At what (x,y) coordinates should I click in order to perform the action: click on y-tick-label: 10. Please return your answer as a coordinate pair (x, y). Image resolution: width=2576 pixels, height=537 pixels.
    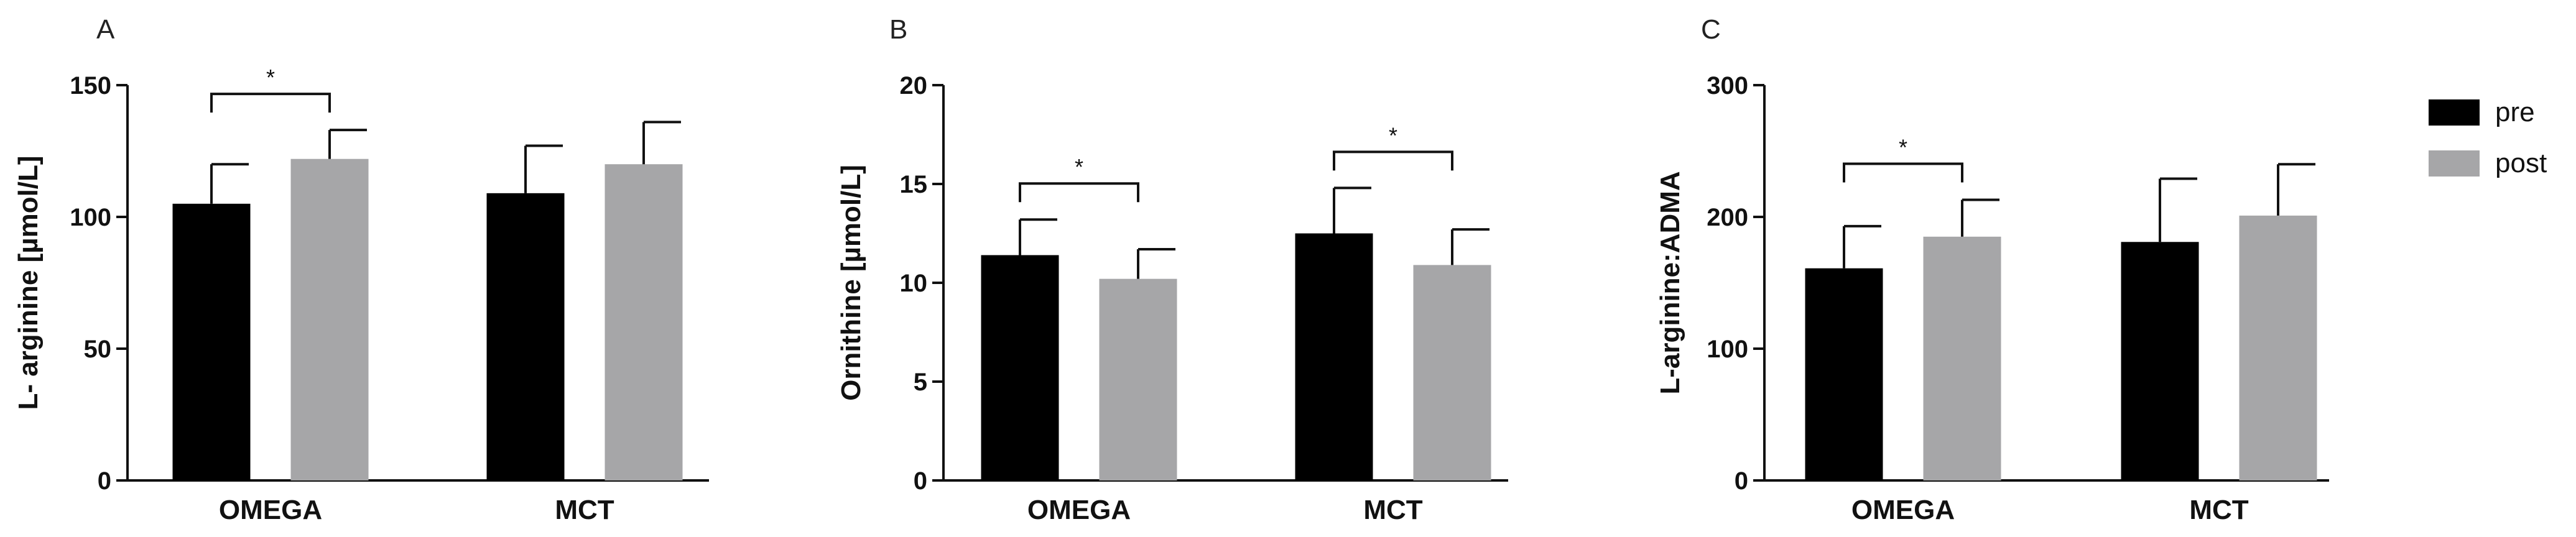
    Looking at the image, I should click on (914, 284).